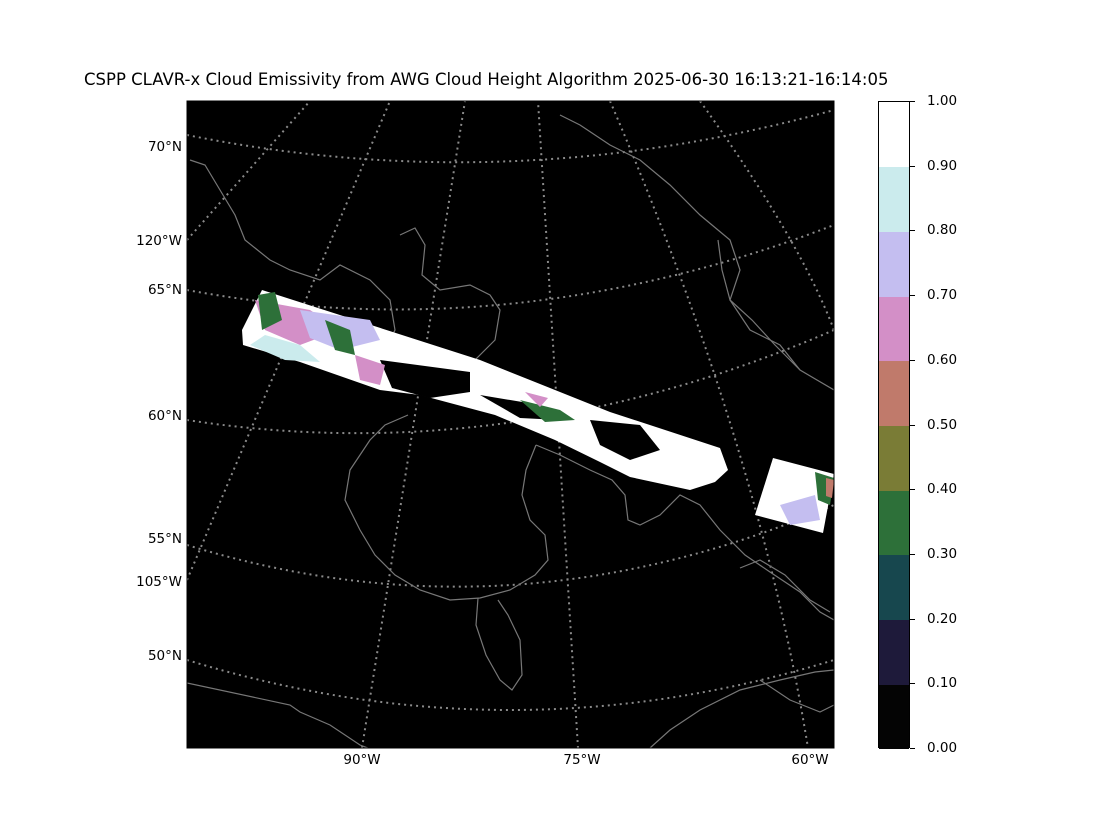  I want to click on meridian-120w, so click(249, 171).